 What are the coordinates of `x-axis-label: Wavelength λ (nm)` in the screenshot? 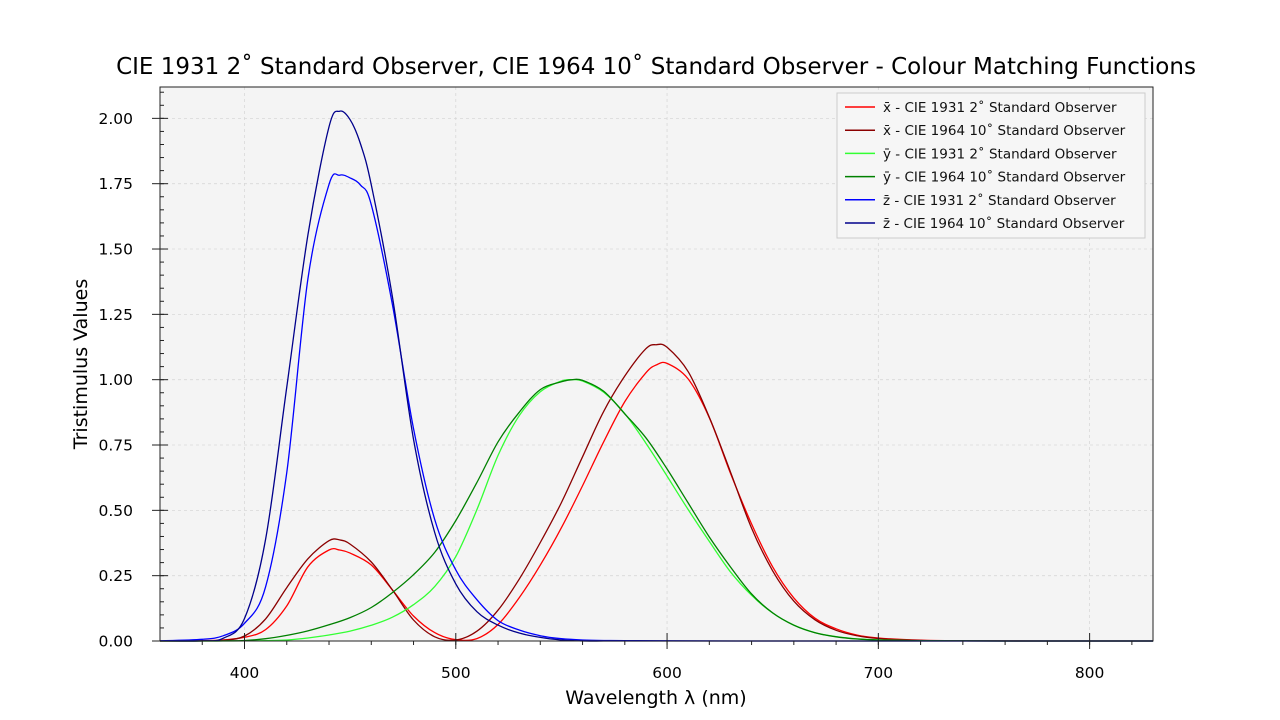 It's located at (655, 698).